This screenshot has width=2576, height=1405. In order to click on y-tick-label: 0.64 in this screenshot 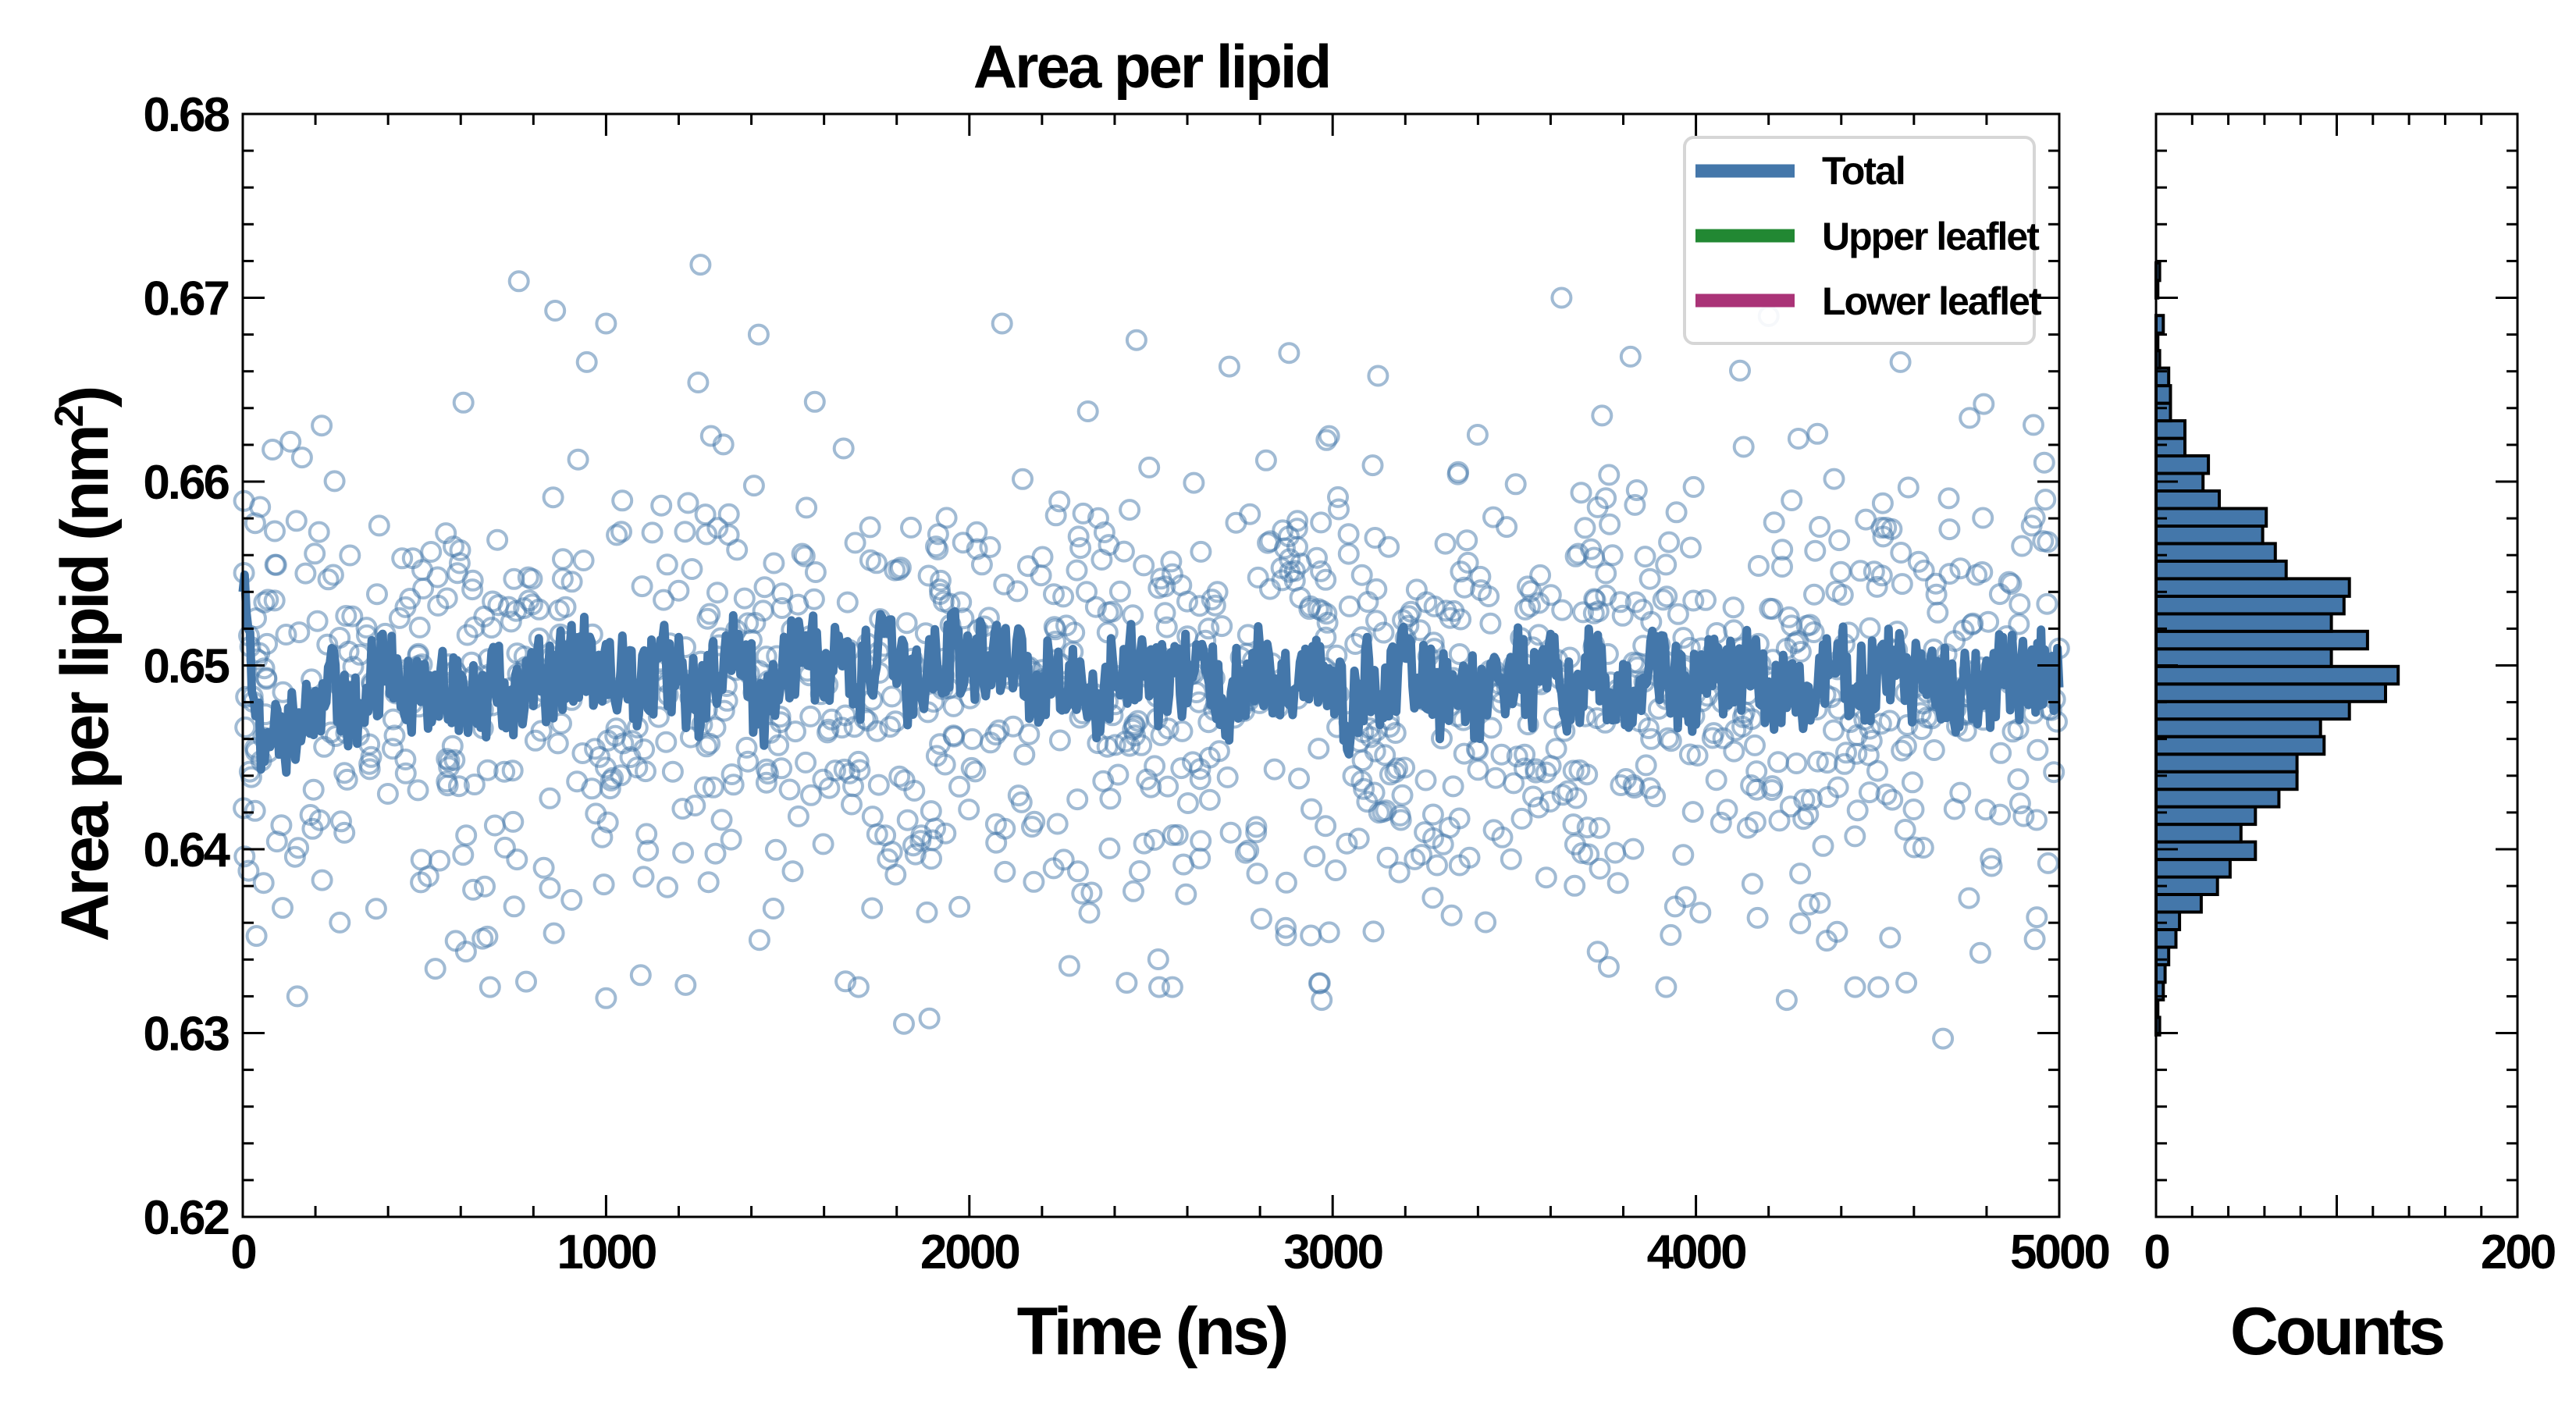, I will do `click(186, 850)`.